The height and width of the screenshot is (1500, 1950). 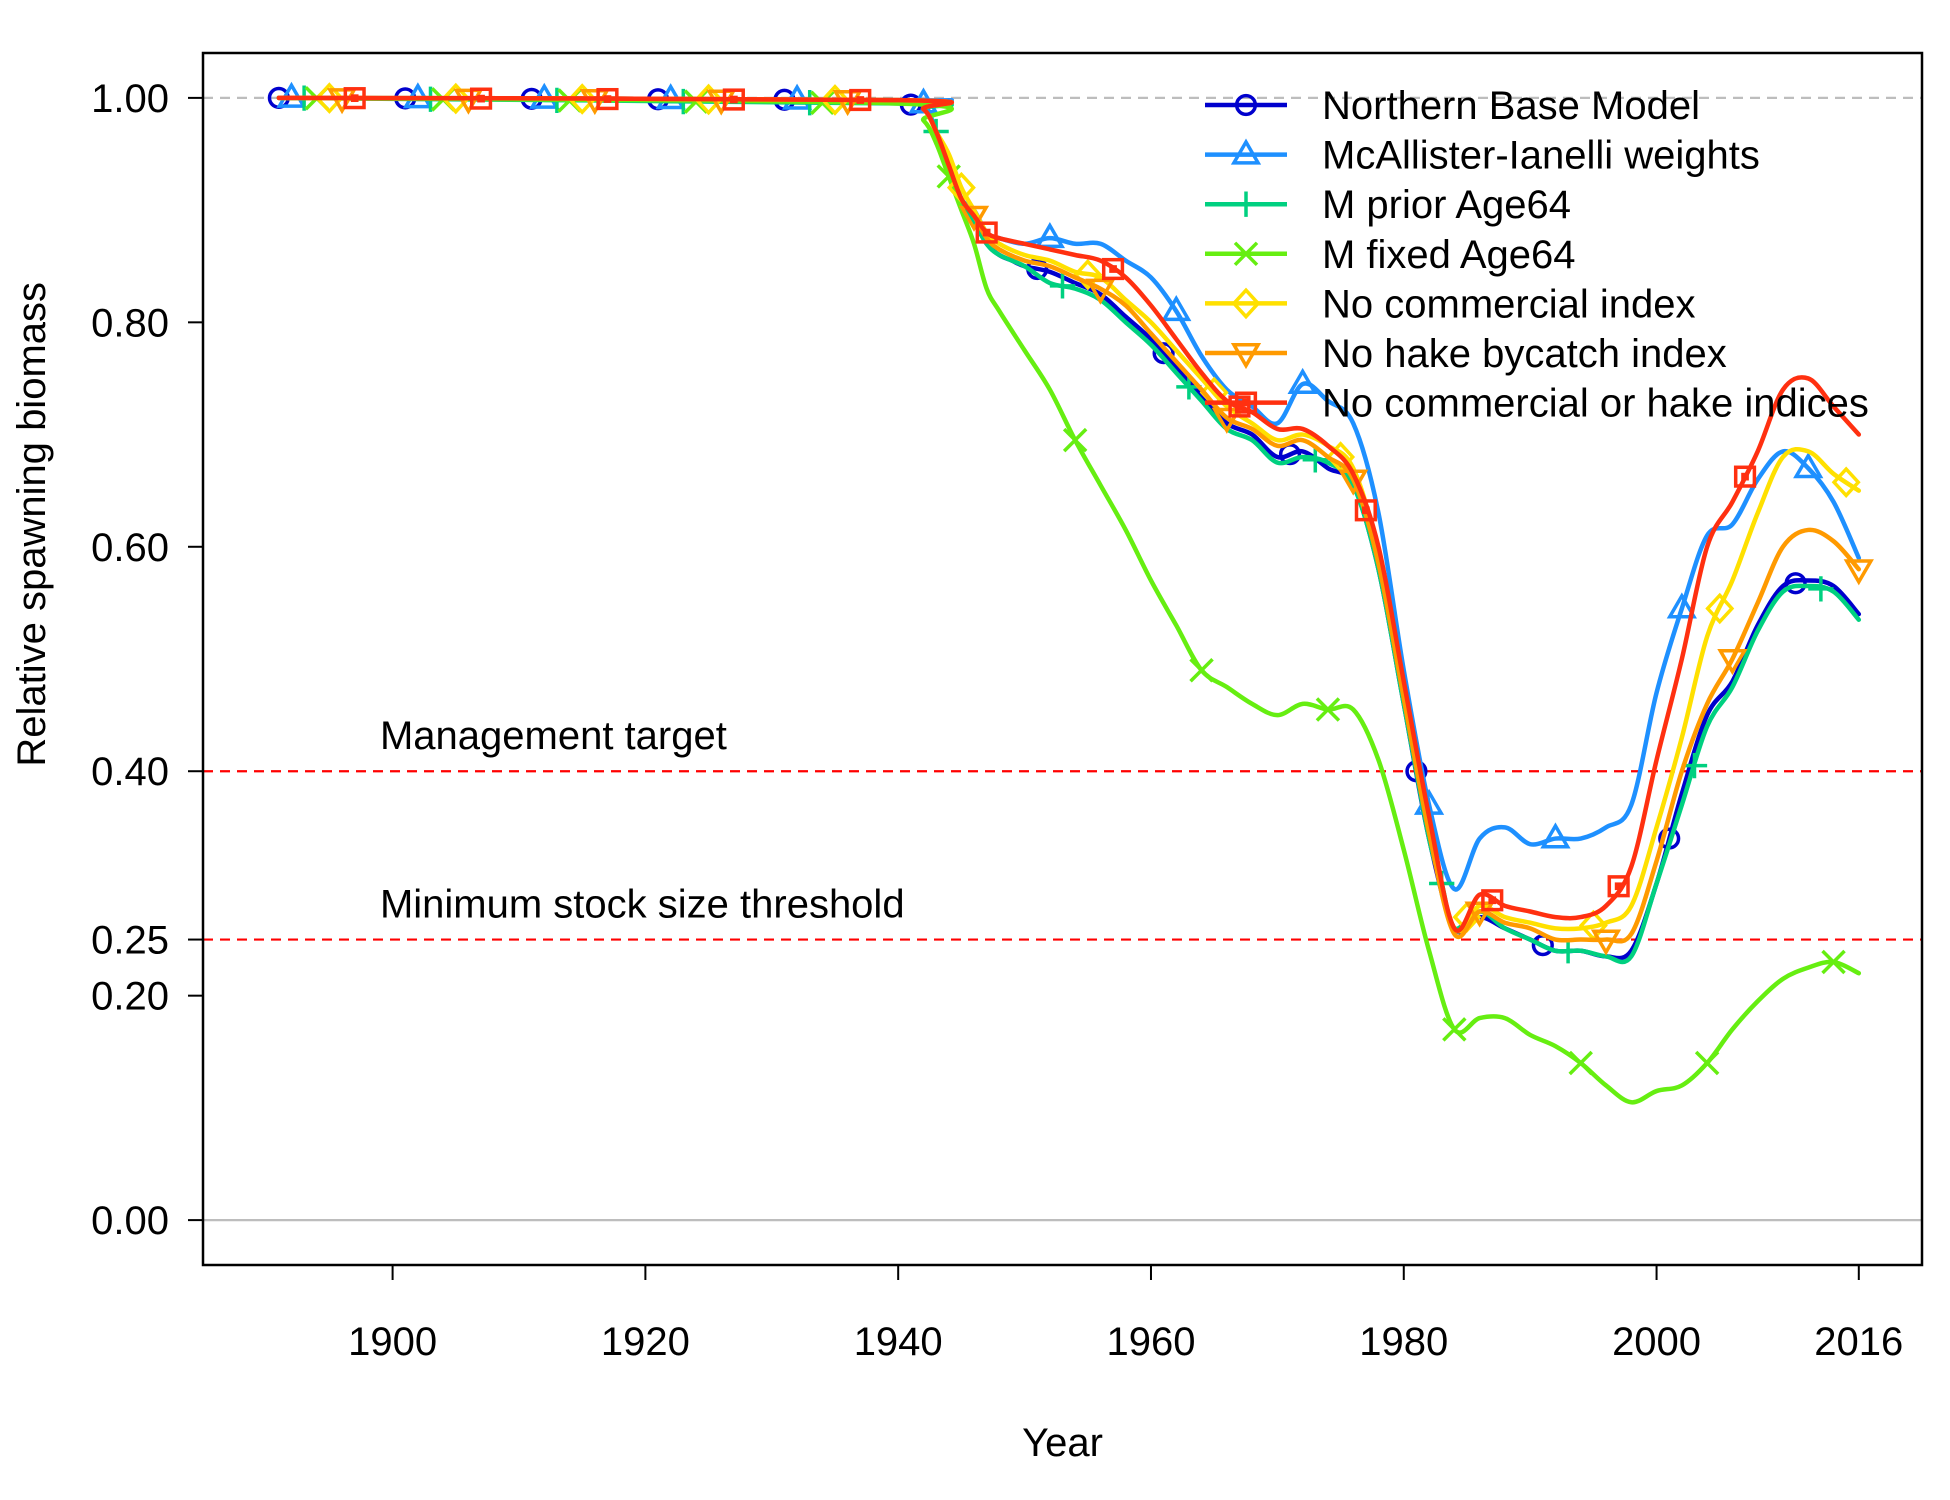 What do you see at coordinates (130, 1221) in the screenshot?
I see `y-tick-label: 0.00` at bounding box center [130, 1221].